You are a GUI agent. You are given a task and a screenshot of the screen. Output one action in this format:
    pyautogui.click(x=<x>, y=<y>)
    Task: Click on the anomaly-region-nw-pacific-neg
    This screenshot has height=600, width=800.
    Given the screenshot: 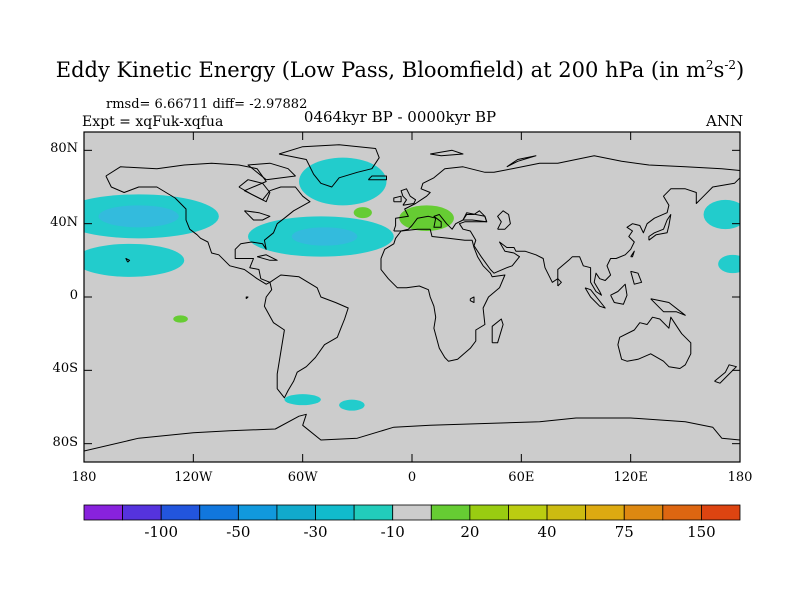 What is the action you would take?
    pyautogui.click(x=721, y=214)
    